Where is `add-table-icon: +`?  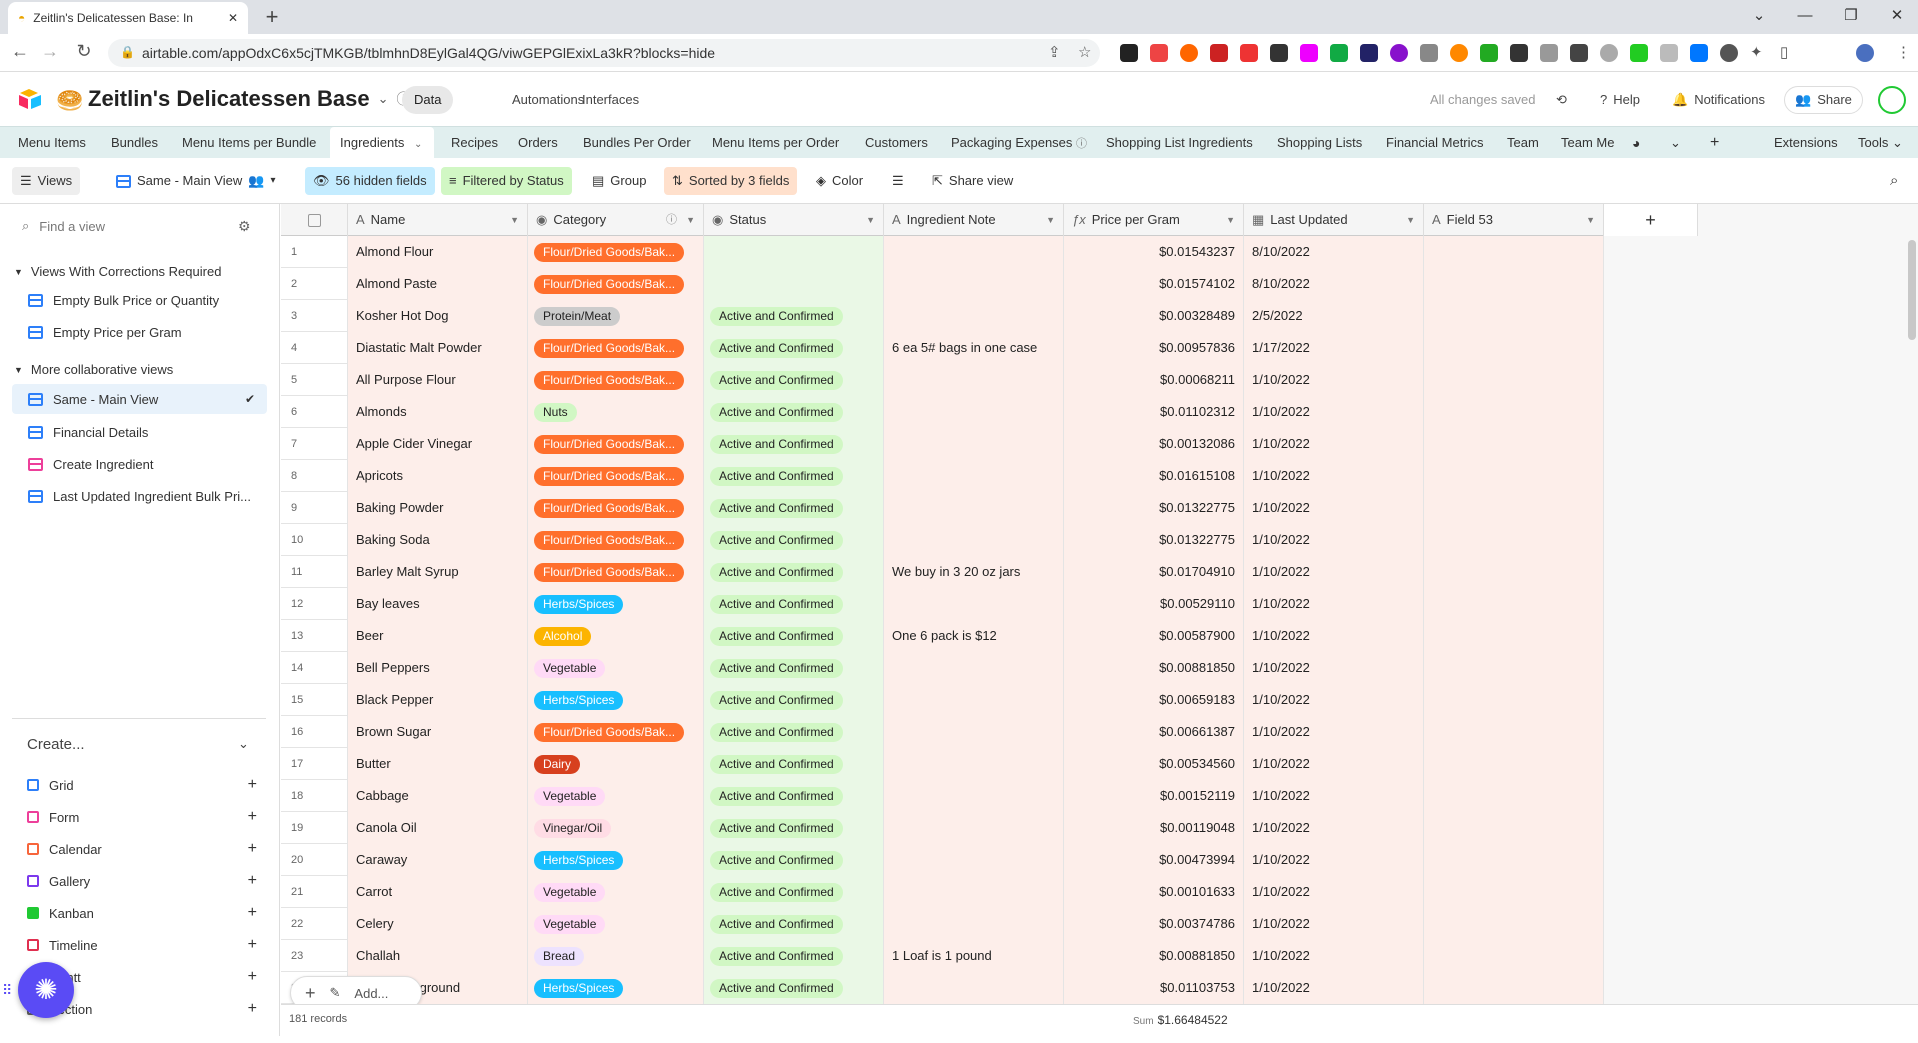 add-table-icon: + is located at coordinates (1715, 142).